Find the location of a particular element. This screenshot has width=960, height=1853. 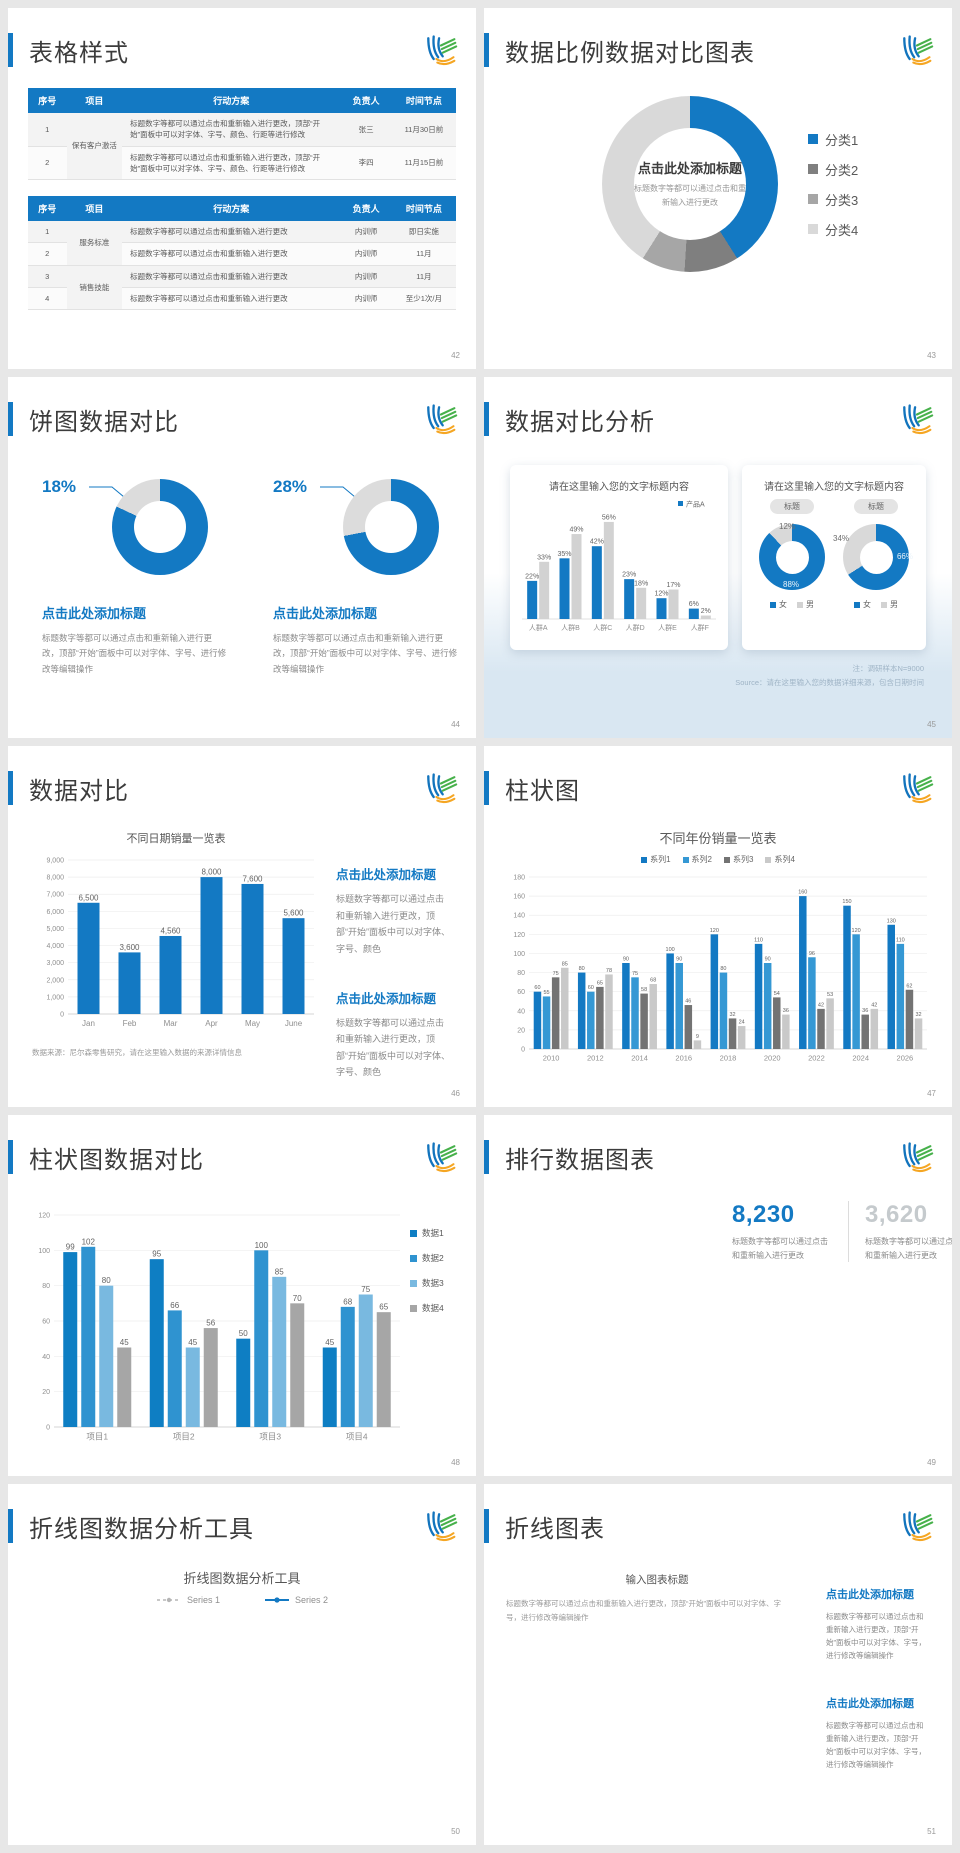

slide-50: 折线图数据分析工具 折线图数据分析工具 Series 1 Series 2 is located at coordinates (242, 1664).